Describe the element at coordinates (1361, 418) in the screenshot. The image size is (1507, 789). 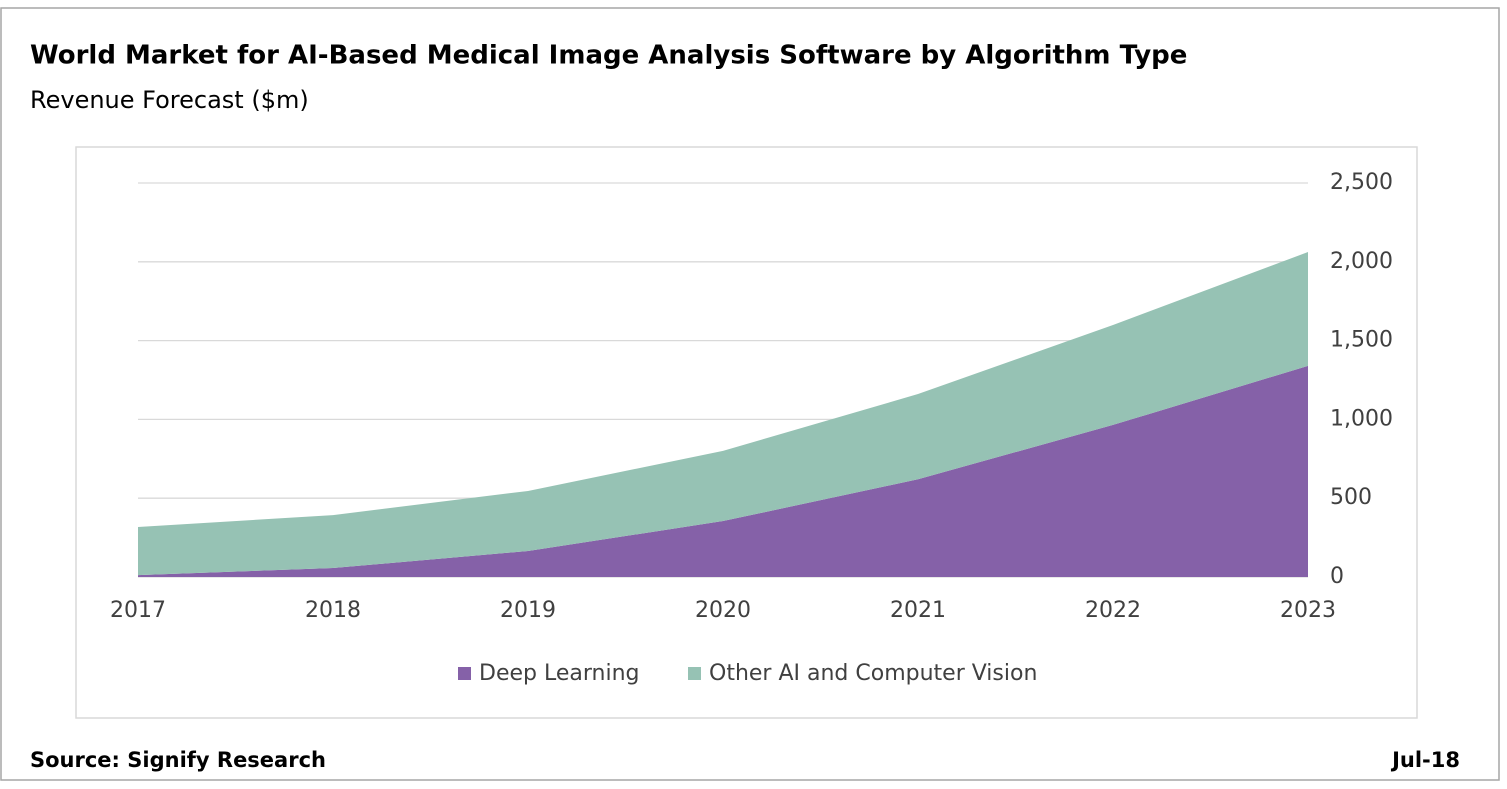
I see `y-tick-label: 1,000` at that location.